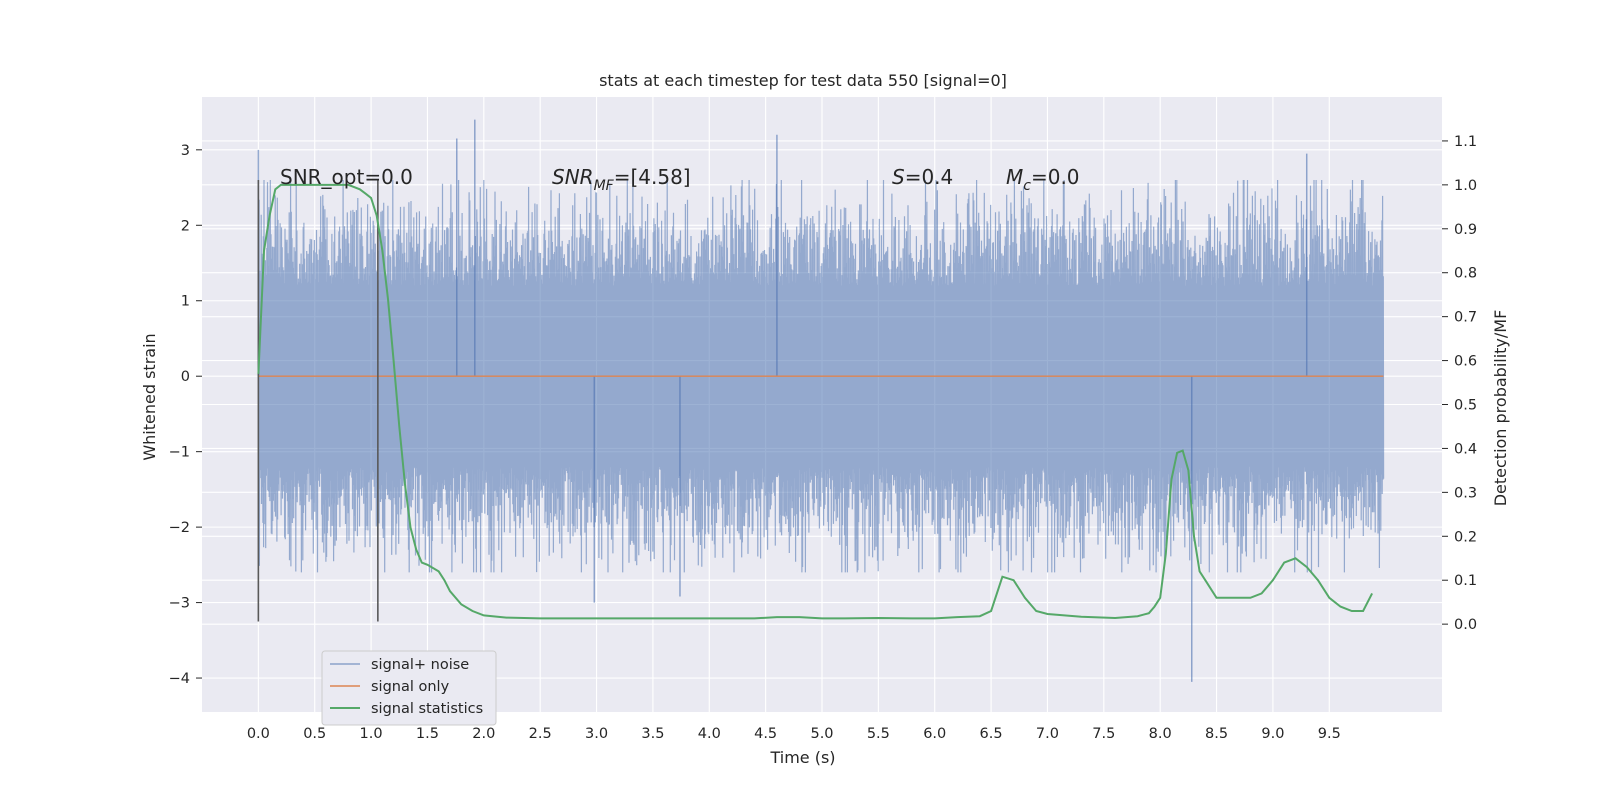 This screenshot has width=1600, height=800. Describe the element at coordinates (709, 734) in the screenshot. I see `x-tick-label: 4.0` at that location.